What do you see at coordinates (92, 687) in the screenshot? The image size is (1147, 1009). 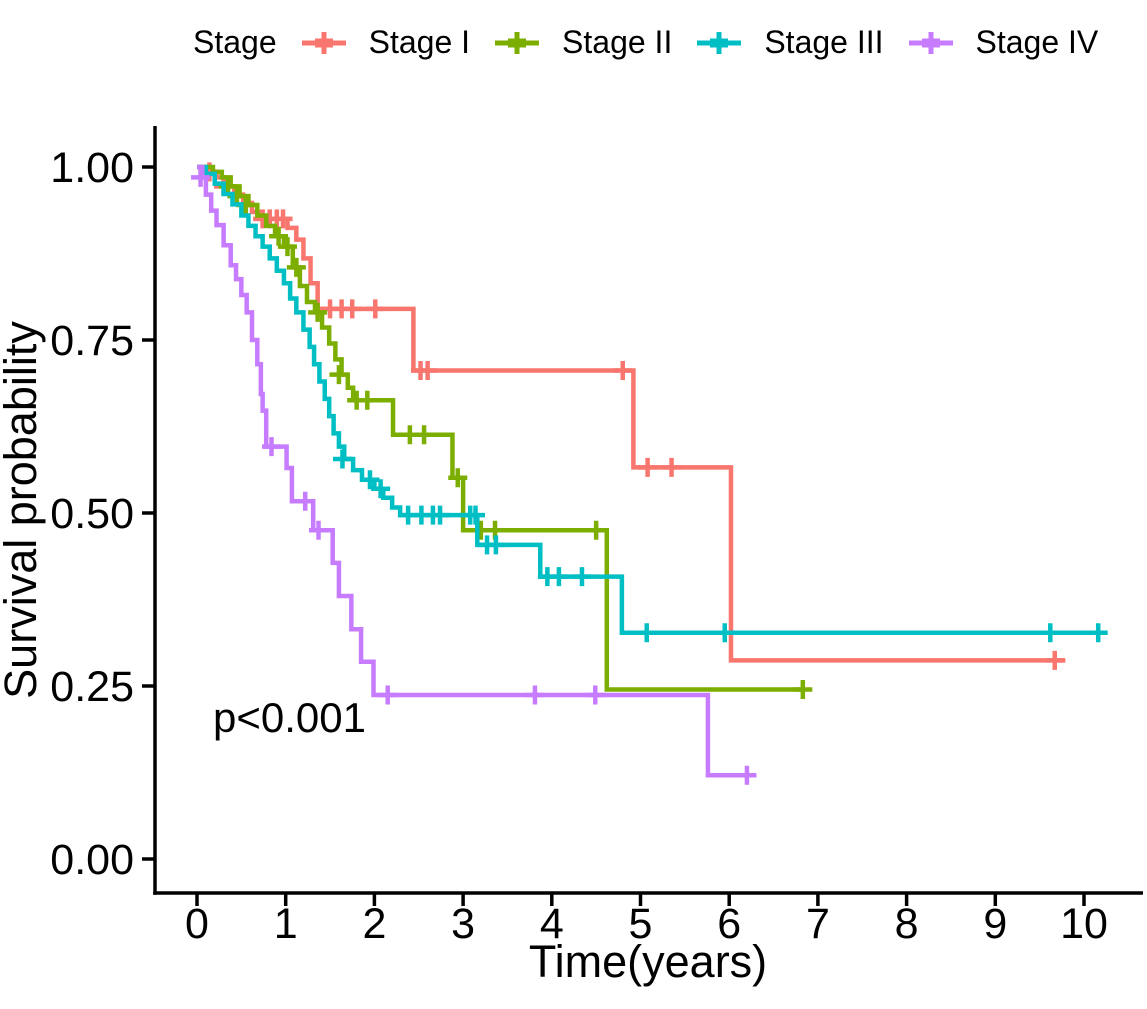 I see `y-tick-label: 0.25` at bounding box center [92, 687].